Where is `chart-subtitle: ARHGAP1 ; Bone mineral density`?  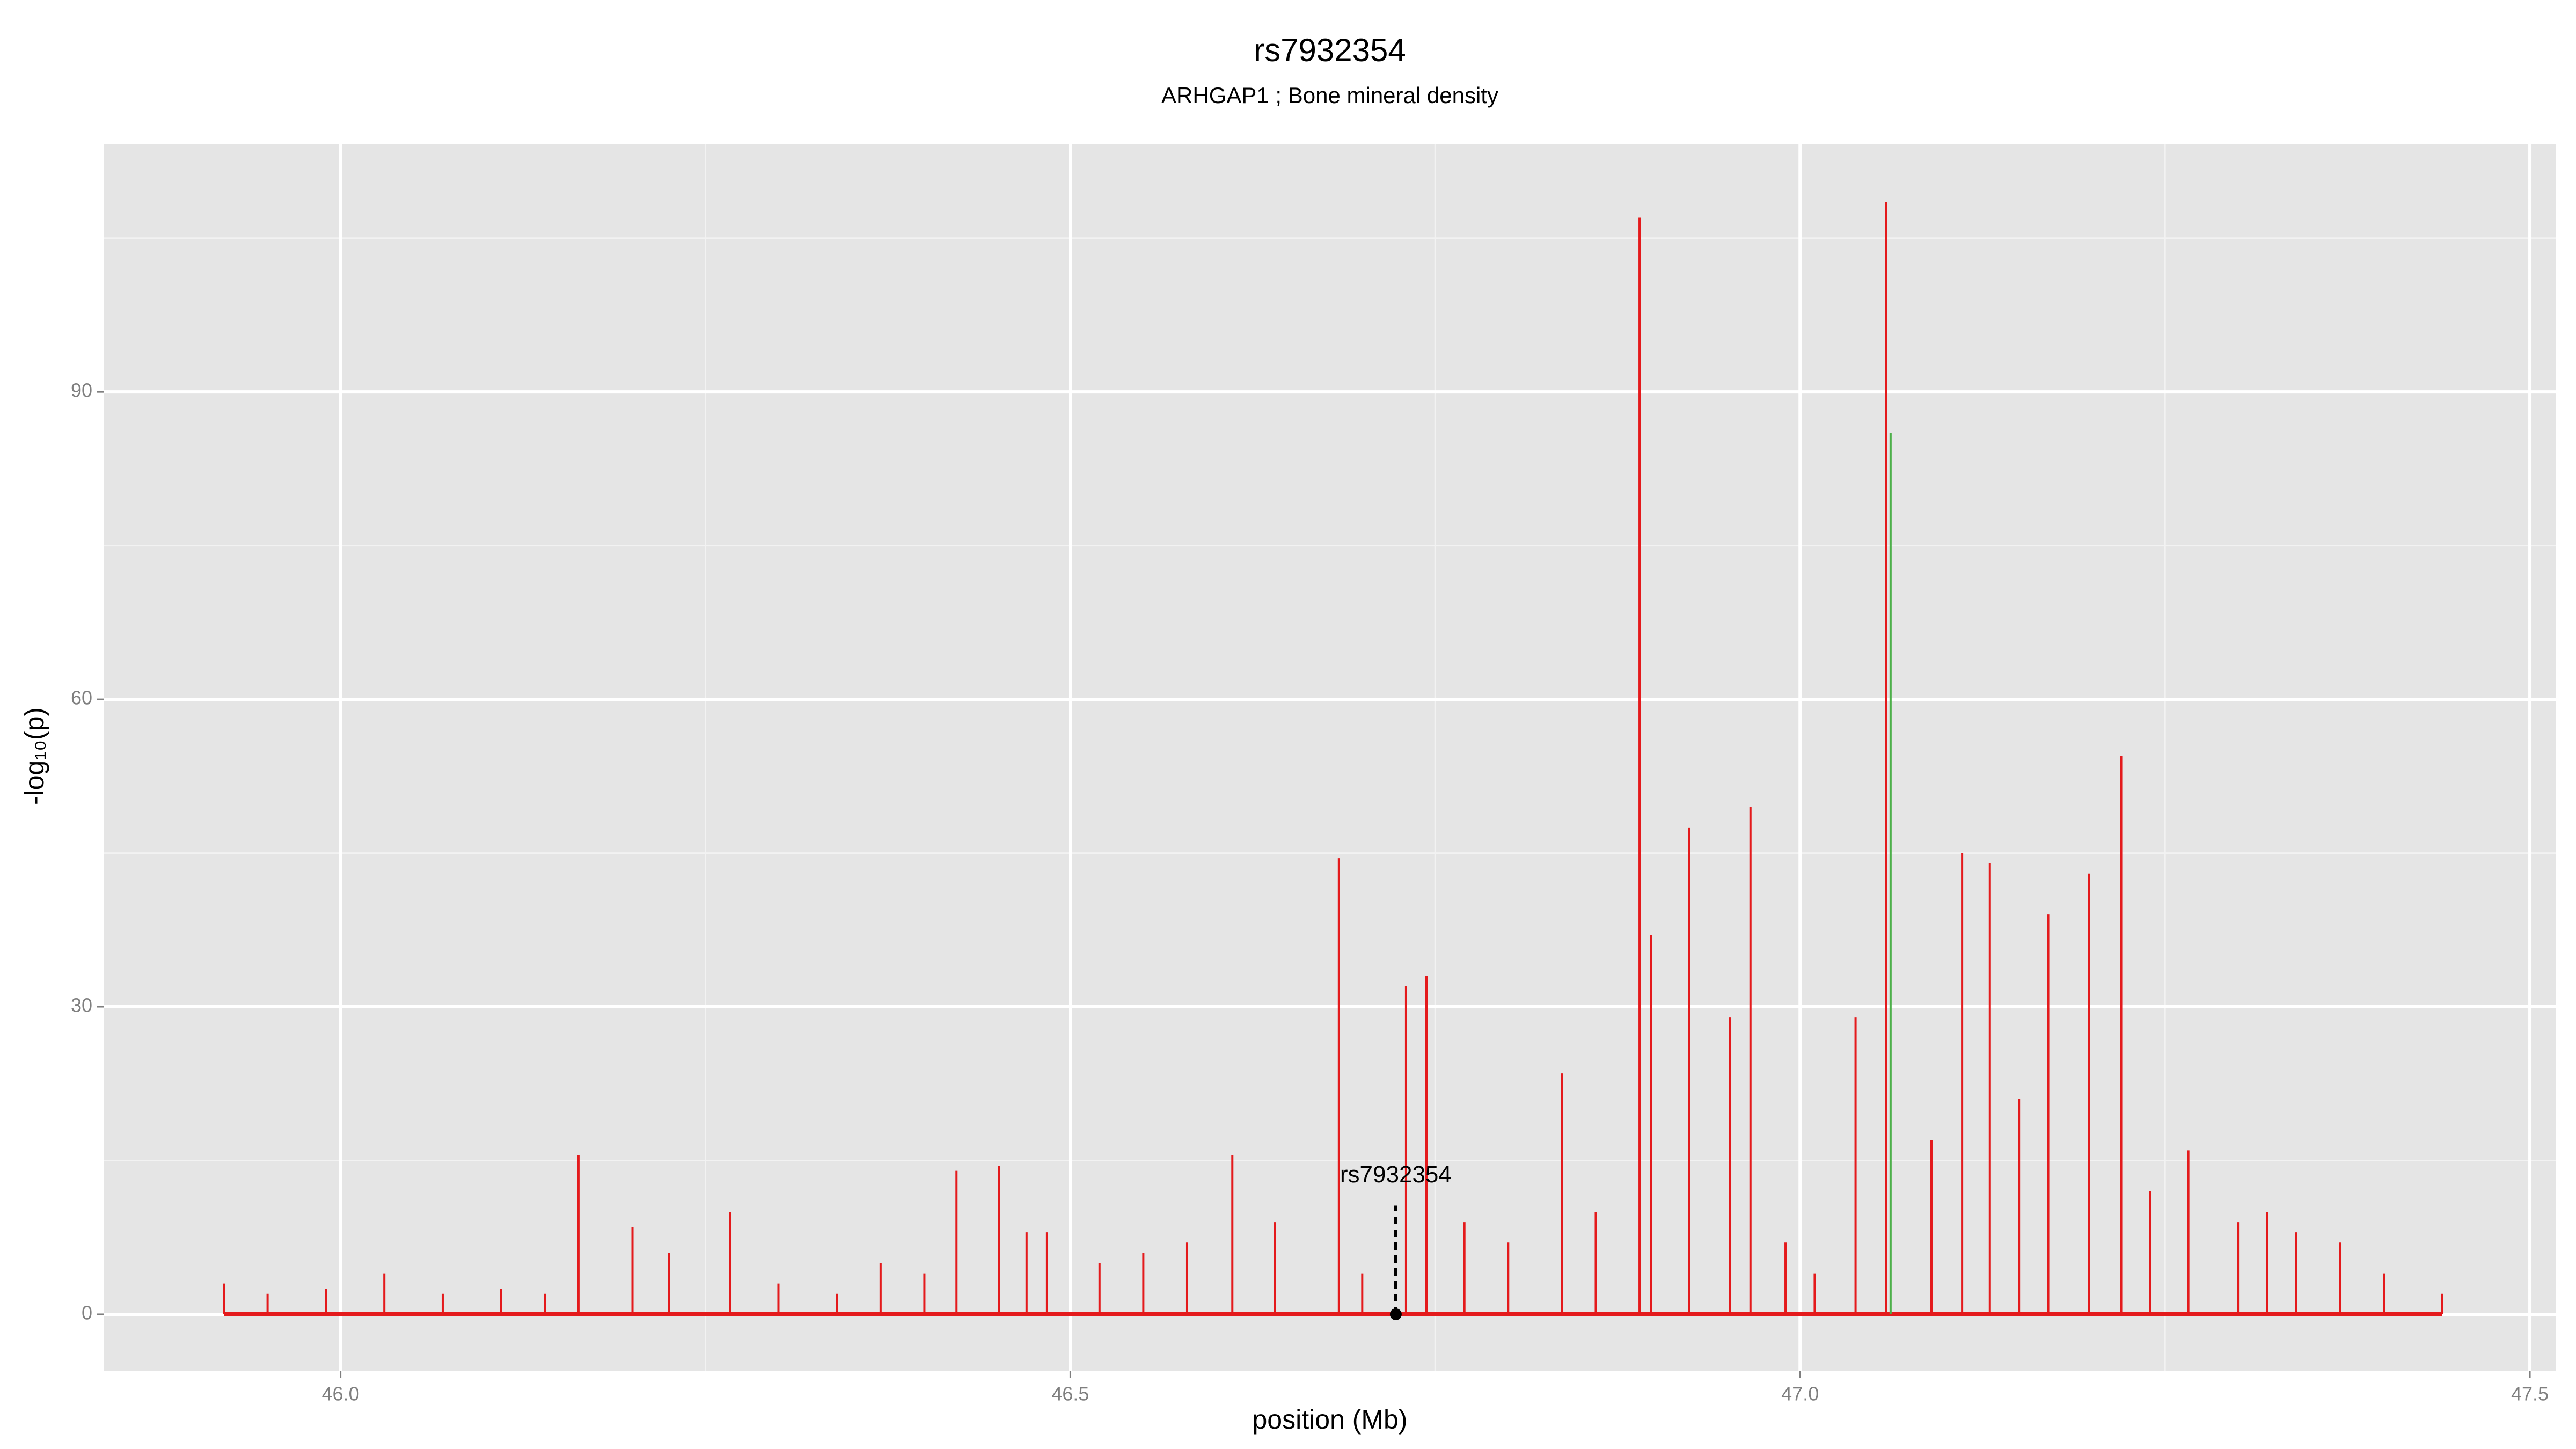 chart-subtitle: ARHGAP1 ; Bone mineral density is located at coordinates (1329, 95).